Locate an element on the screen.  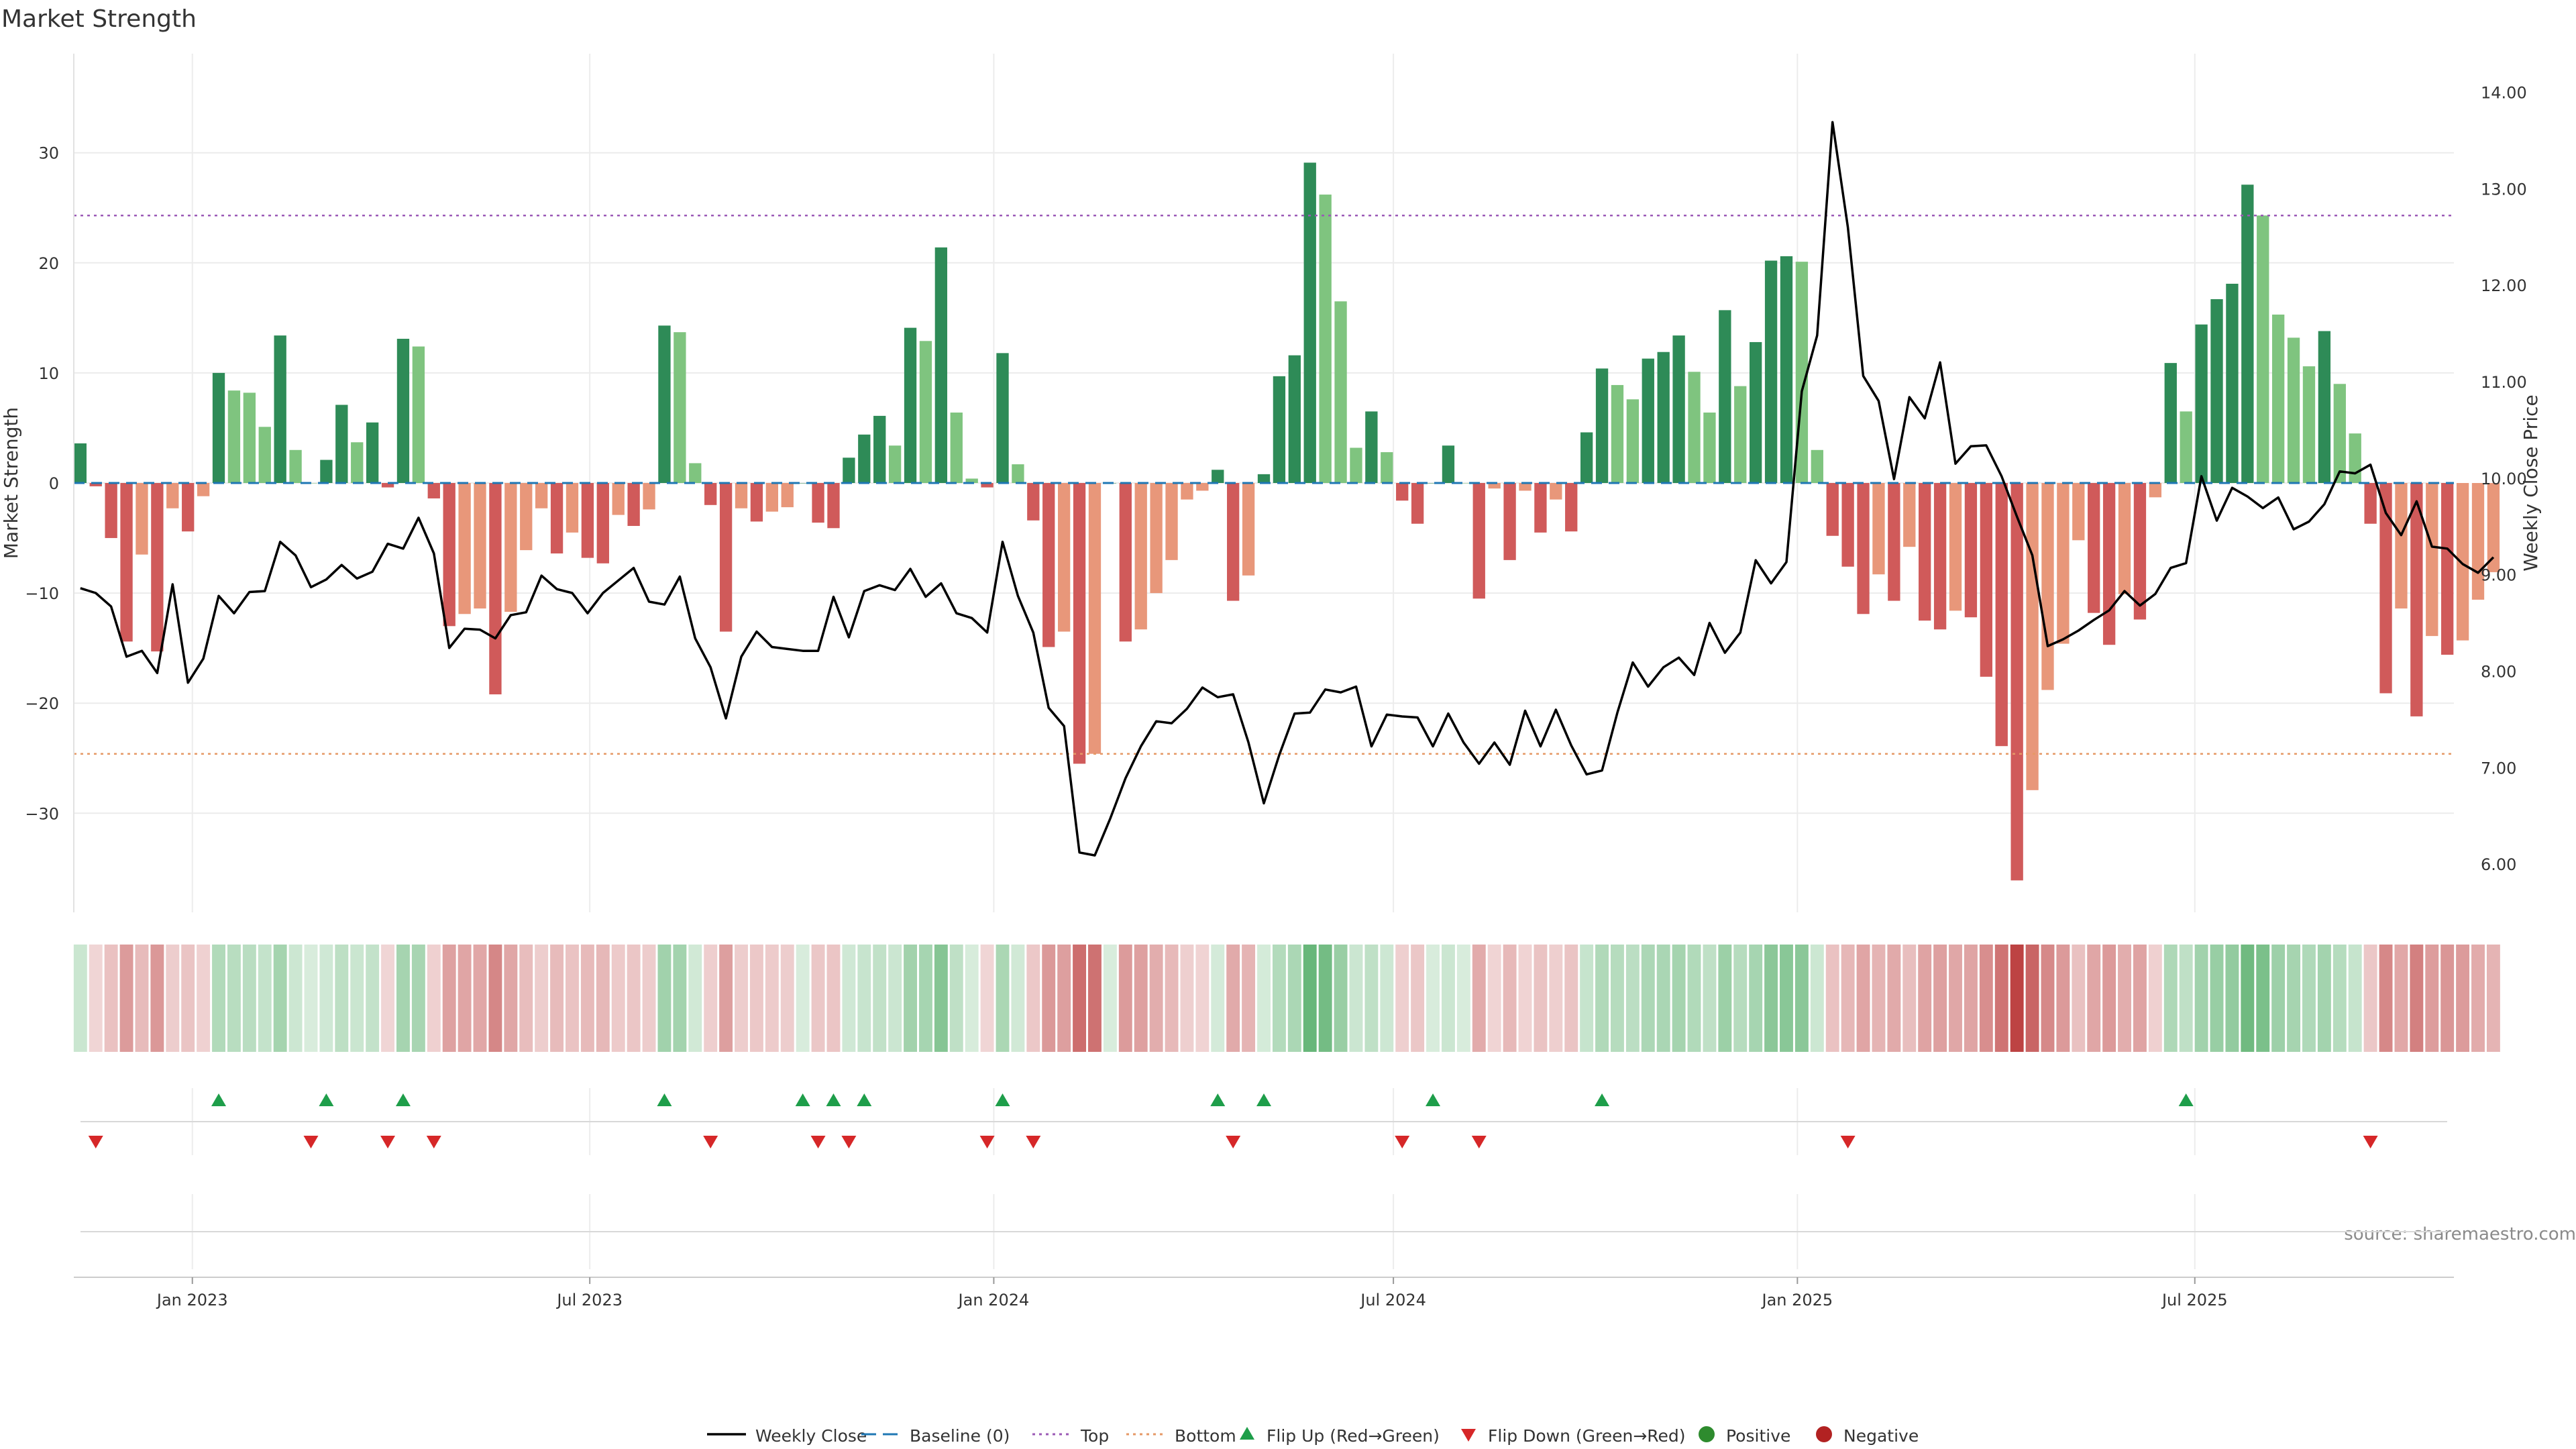
y-tick-label-left: −10 is located at coordinates (42, 593).